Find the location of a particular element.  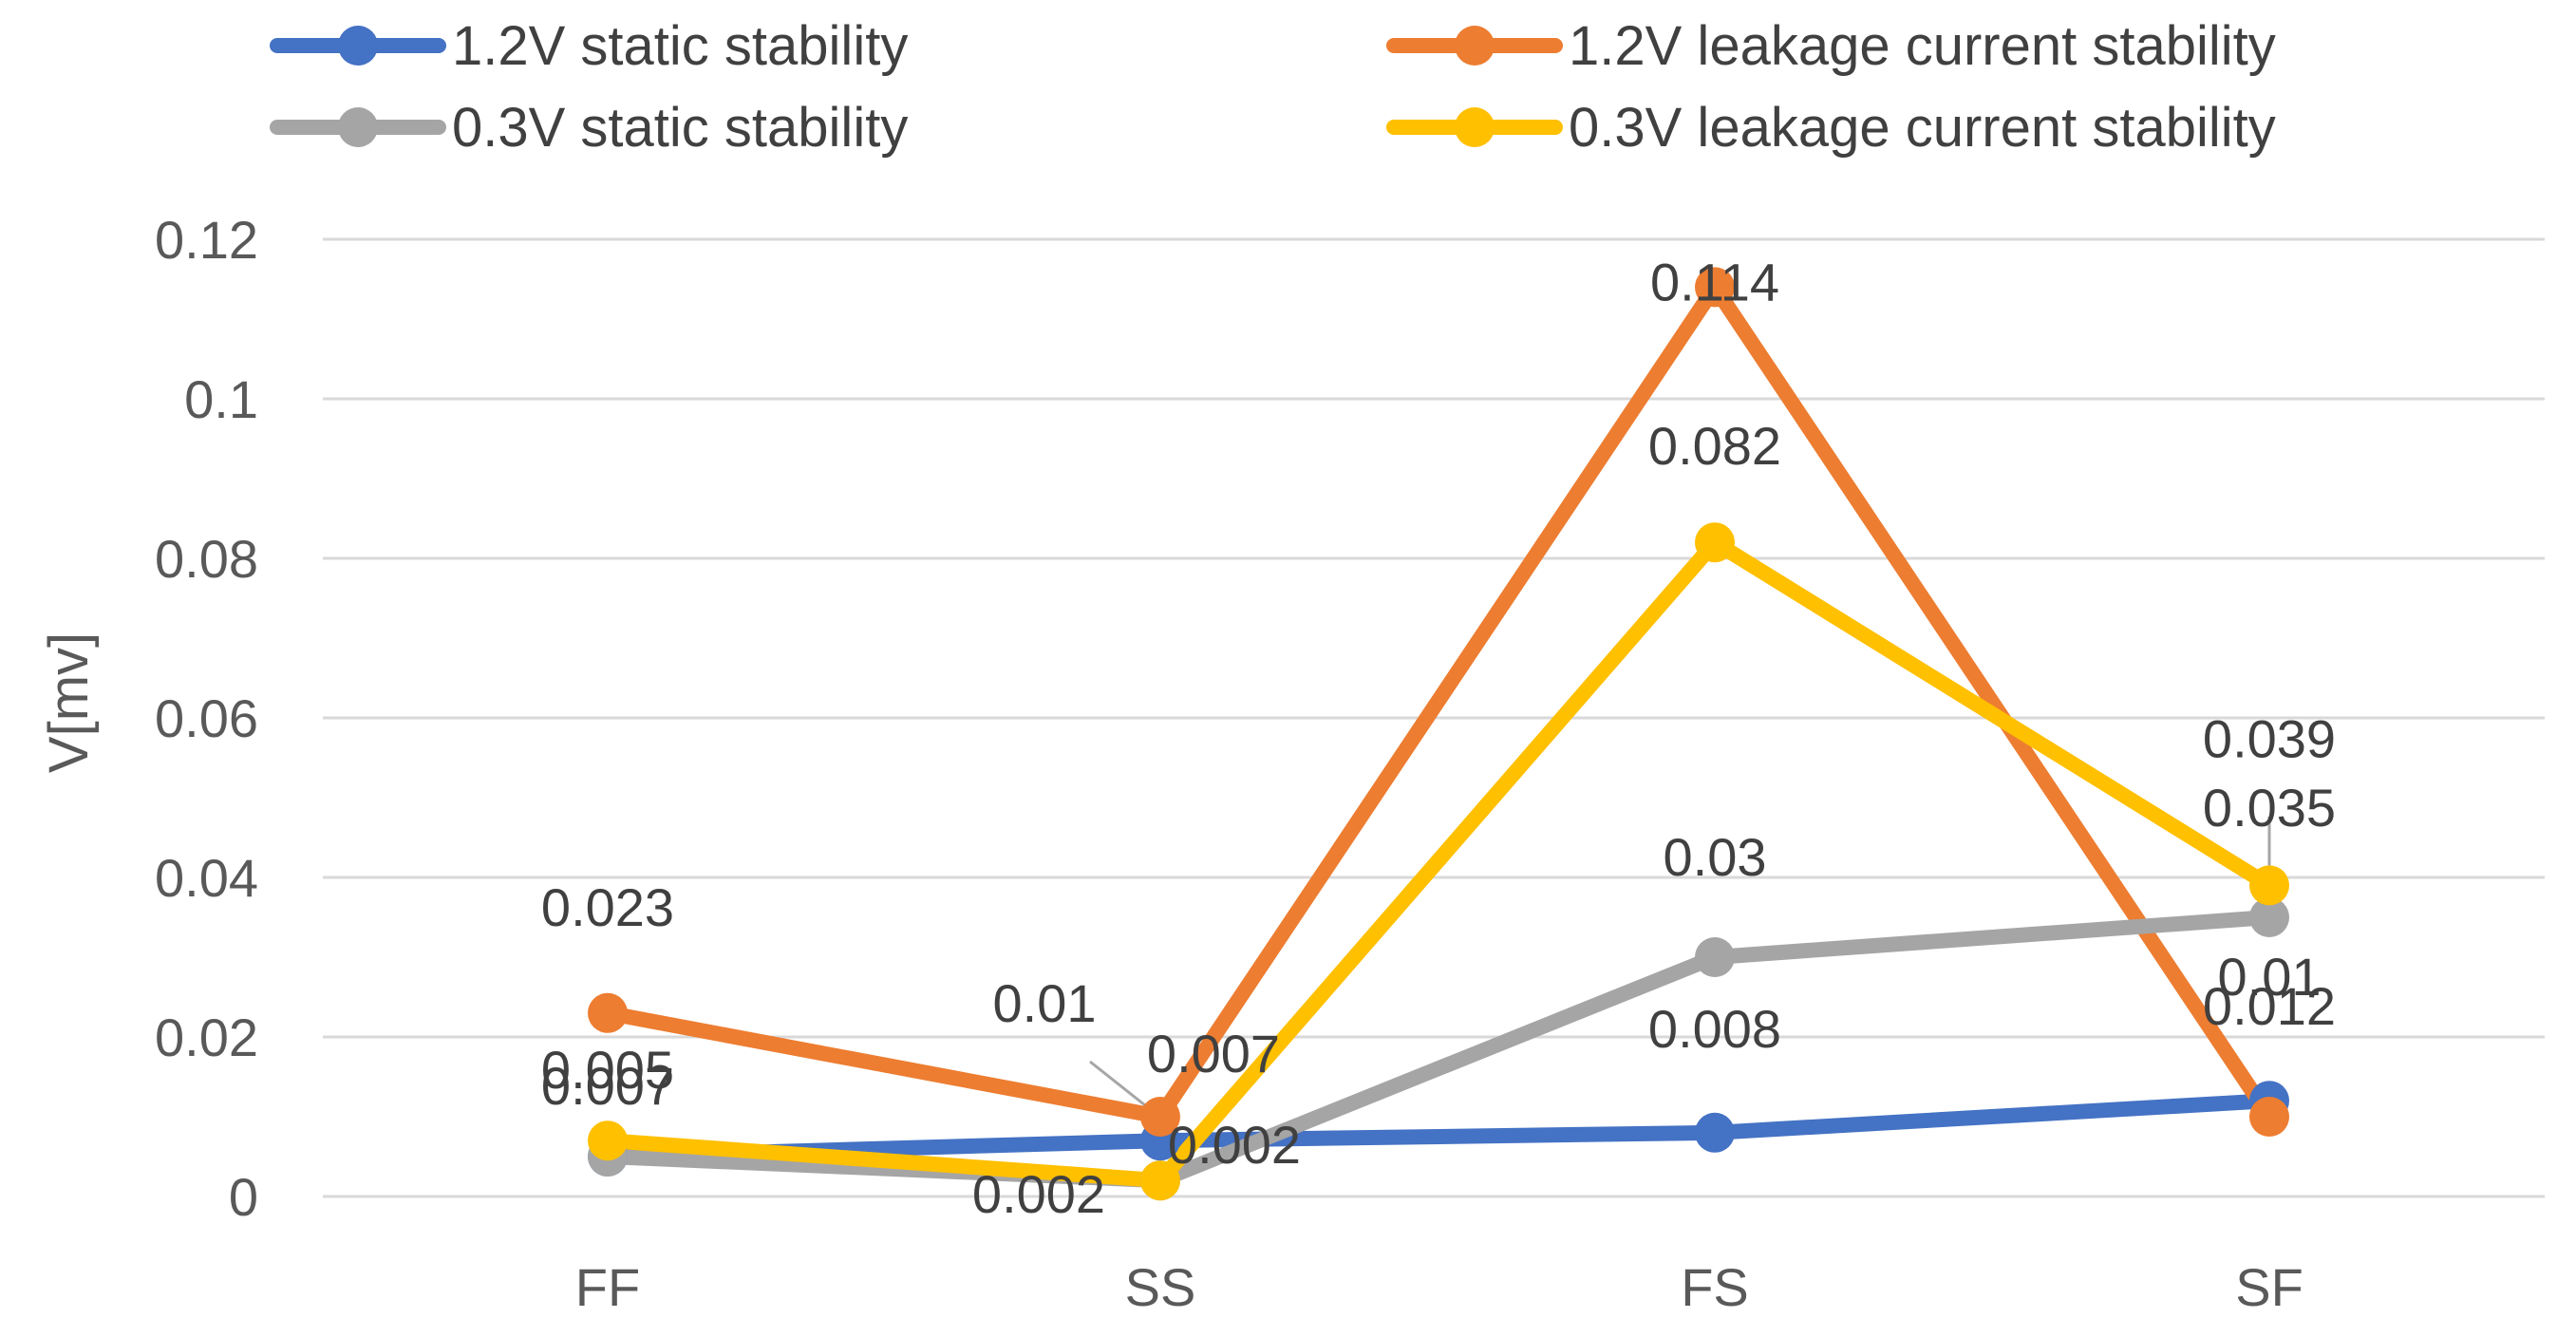

y-tick-label: 0.12 is located at coordinates (206, 240).